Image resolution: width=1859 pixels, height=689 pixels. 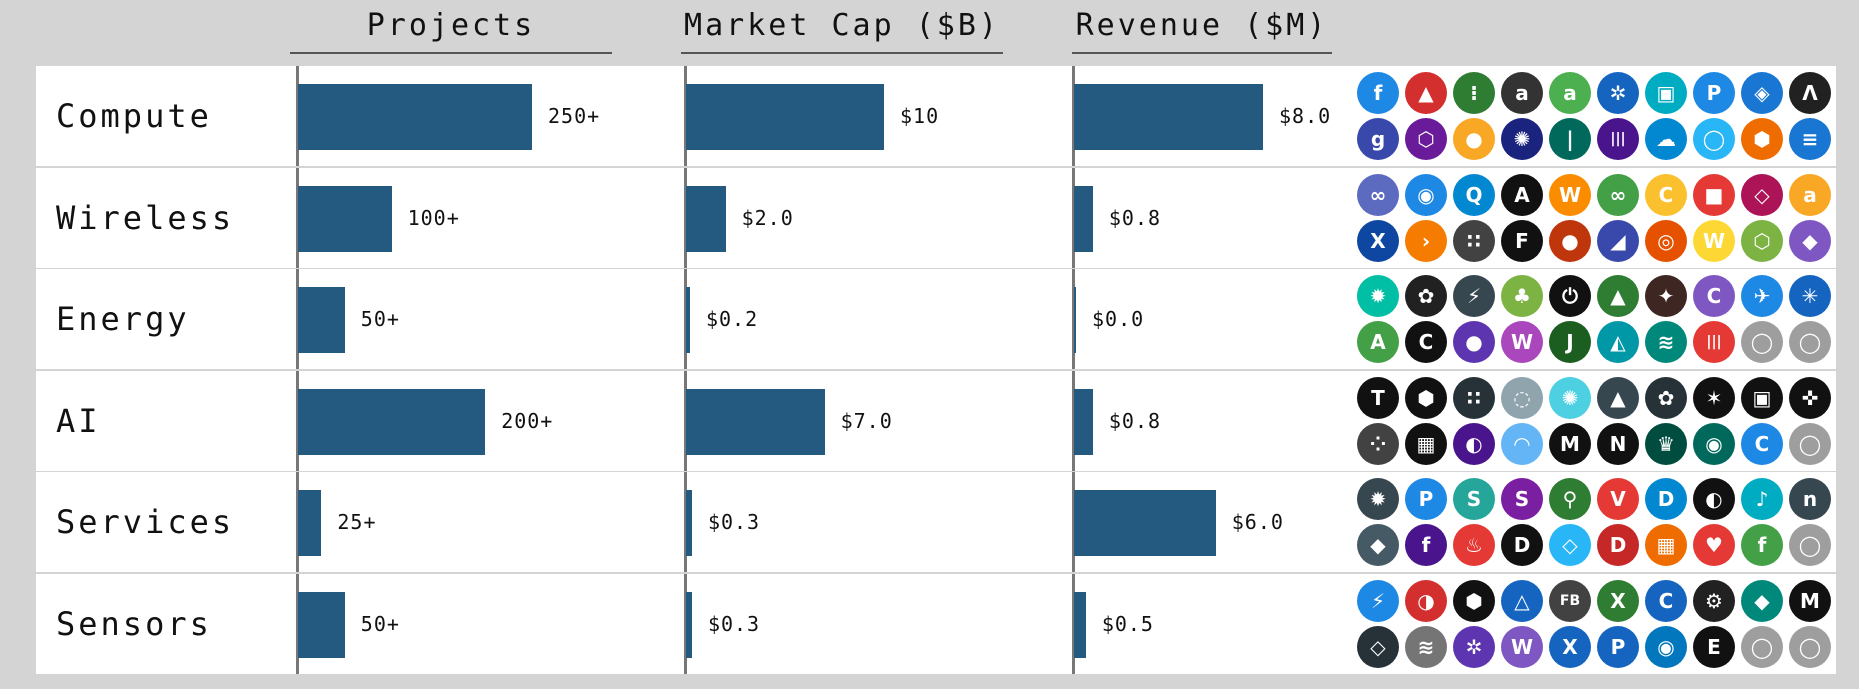 What do you see at coordinates (1426, 397) in the screenshot?
I see `project-logo-icon: ⬢` at bounding box center [1426, 397].